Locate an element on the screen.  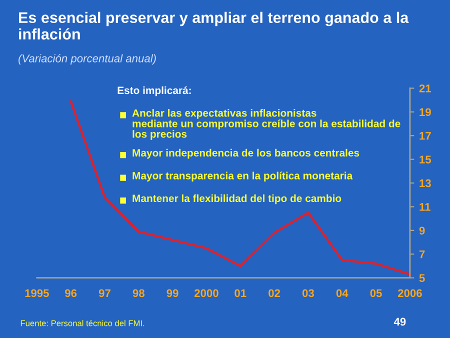
y-tick-label: 19 is located at coordinates (425, 112).